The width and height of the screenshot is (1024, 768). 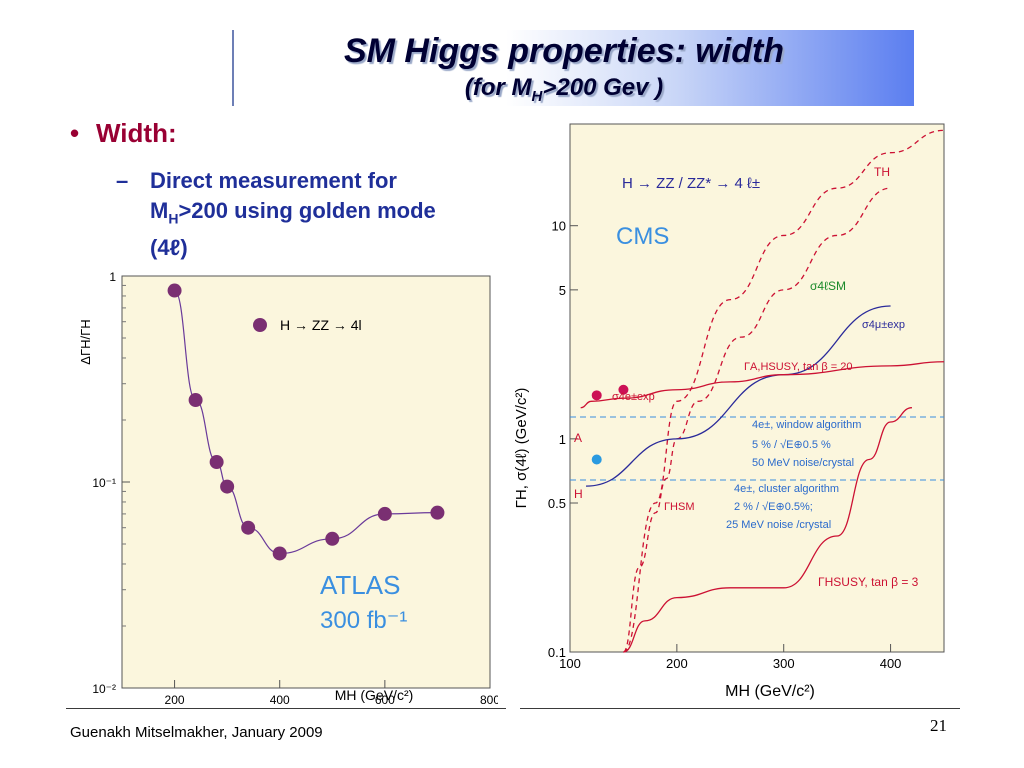 I want to click on h-label: H, so click(x=578, y=494).